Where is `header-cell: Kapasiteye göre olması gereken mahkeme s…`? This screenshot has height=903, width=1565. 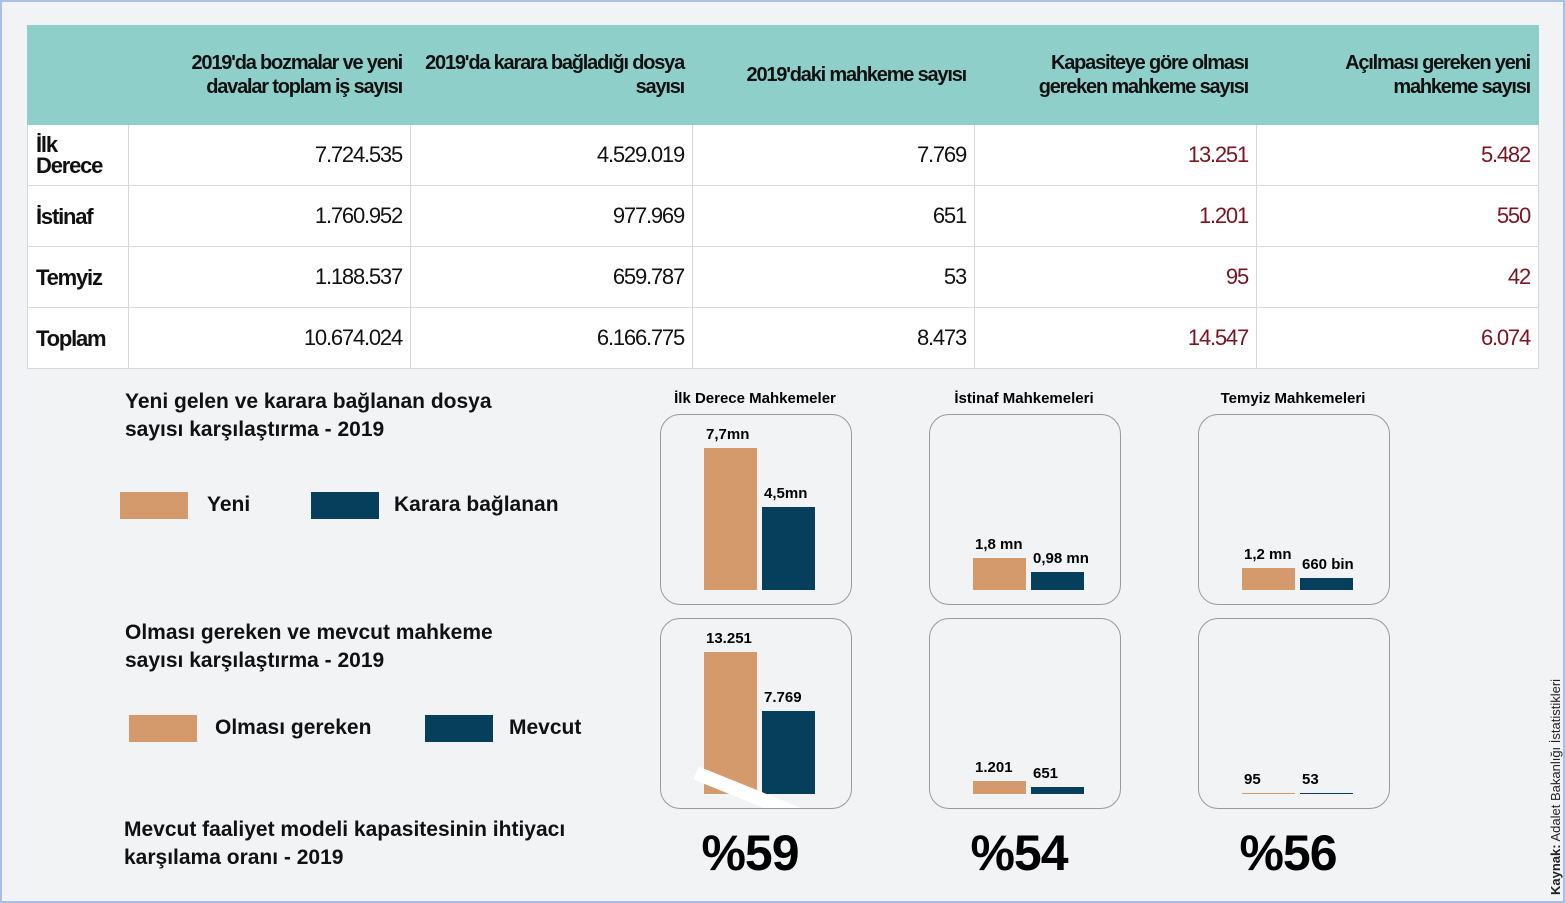
header-cell: Kapasiteye göre olması gereken mahkeme s… is located at coordinates (1115, 75).